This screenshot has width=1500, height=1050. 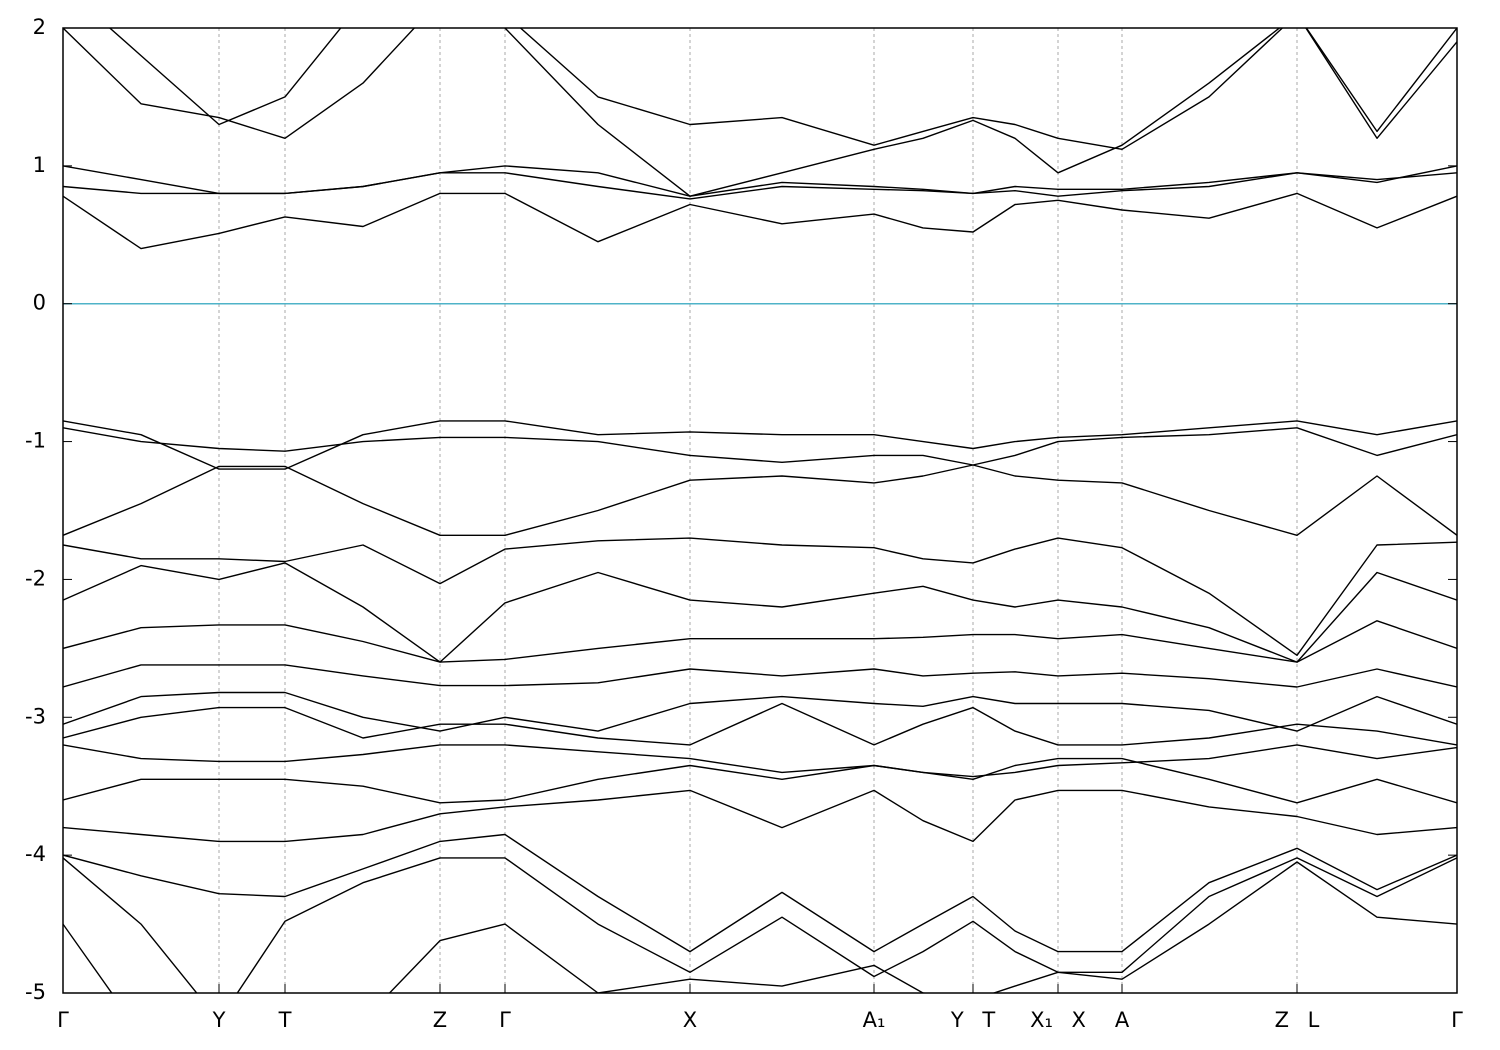 What do you see at coordinates (973, 1020) in the screenshot?
I see `x-tick-label: Y T` at bounding box center [973, 1020].